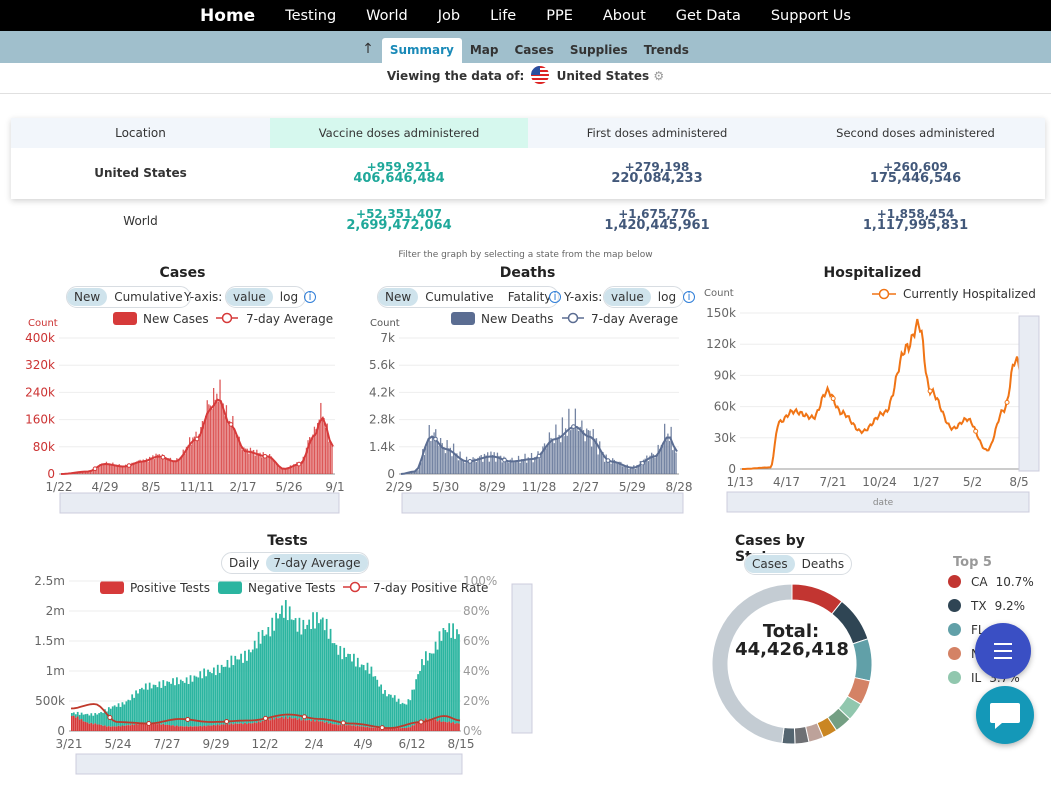 The height and width of the screenshot is (791, 1051). Describe the element at coordinates (770, 564) in the screenshot. I see `by-state-cases-button: Cases` at that location.